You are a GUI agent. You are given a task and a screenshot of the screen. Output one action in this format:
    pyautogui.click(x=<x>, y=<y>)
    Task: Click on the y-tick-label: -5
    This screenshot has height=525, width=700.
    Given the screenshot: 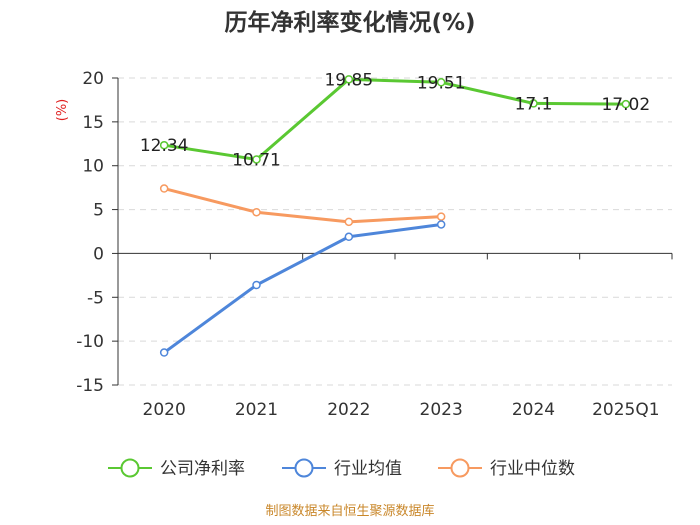 What is the action you would take?
    pyautogui.click(x=95, y=298)
    